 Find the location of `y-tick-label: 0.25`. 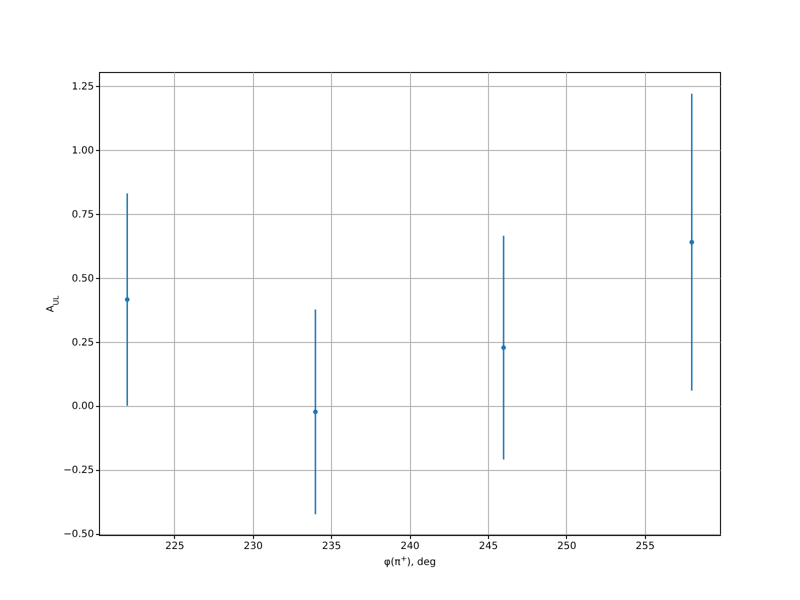

y-tick-label: 0.25 is located at coordinates (83, 342).